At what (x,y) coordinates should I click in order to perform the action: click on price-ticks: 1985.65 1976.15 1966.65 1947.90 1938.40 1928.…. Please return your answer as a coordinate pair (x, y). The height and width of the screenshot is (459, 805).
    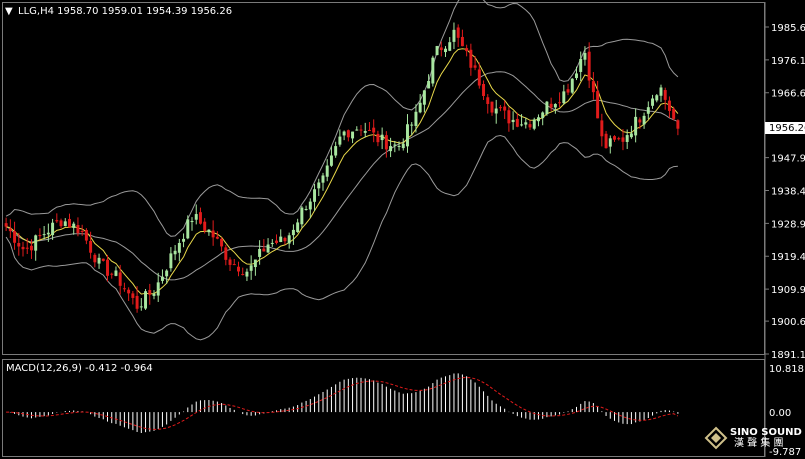
    Looking at the image, I should click on (785, 192).